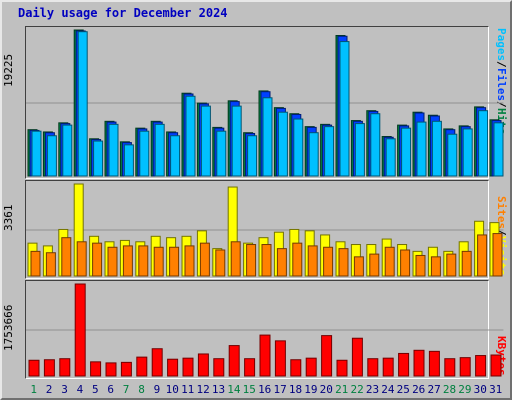  What do you see at coordinates (64, 389) in the screenshot?
I see `x-tick-label: 3` at bounding box center [64, 389].